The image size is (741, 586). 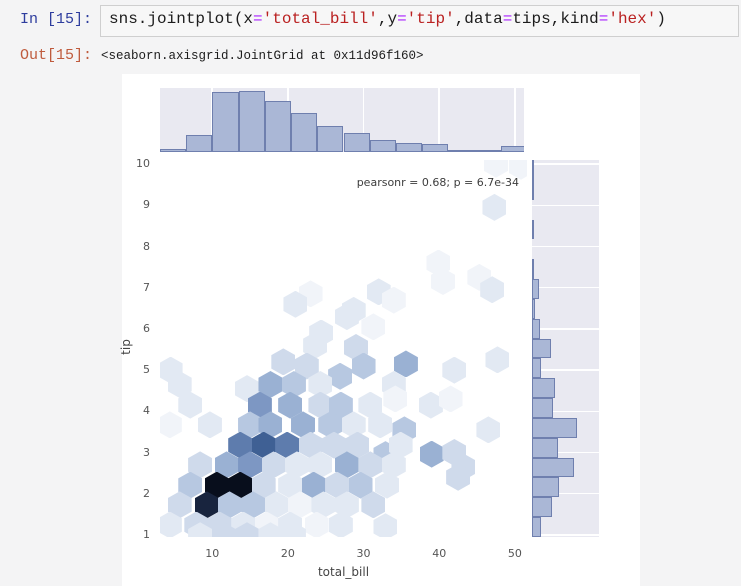 I want to click on code-token-plain: ,data, so click(x=478, y=19).